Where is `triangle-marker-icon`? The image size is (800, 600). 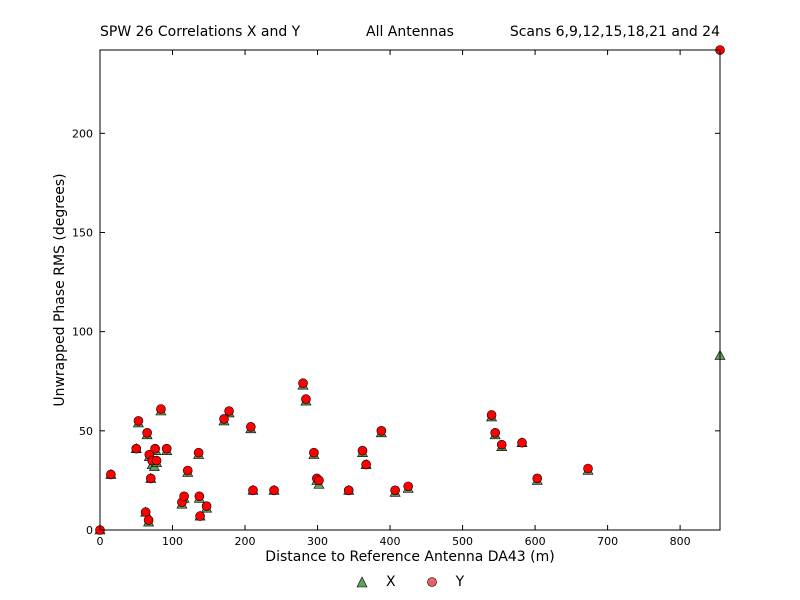
triangle-marker-icon is located at coordinates (362, 582).